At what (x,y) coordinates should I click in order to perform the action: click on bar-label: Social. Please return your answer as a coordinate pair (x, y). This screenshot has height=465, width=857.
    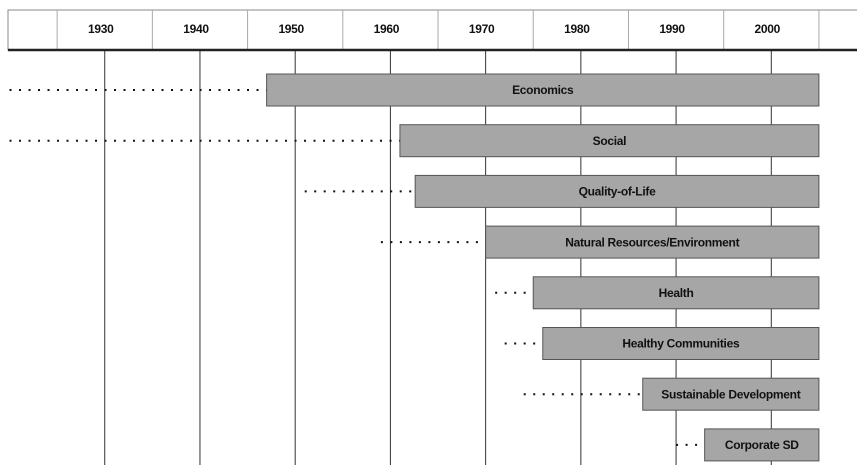
    Looking at the image, I should click on (610, 141).